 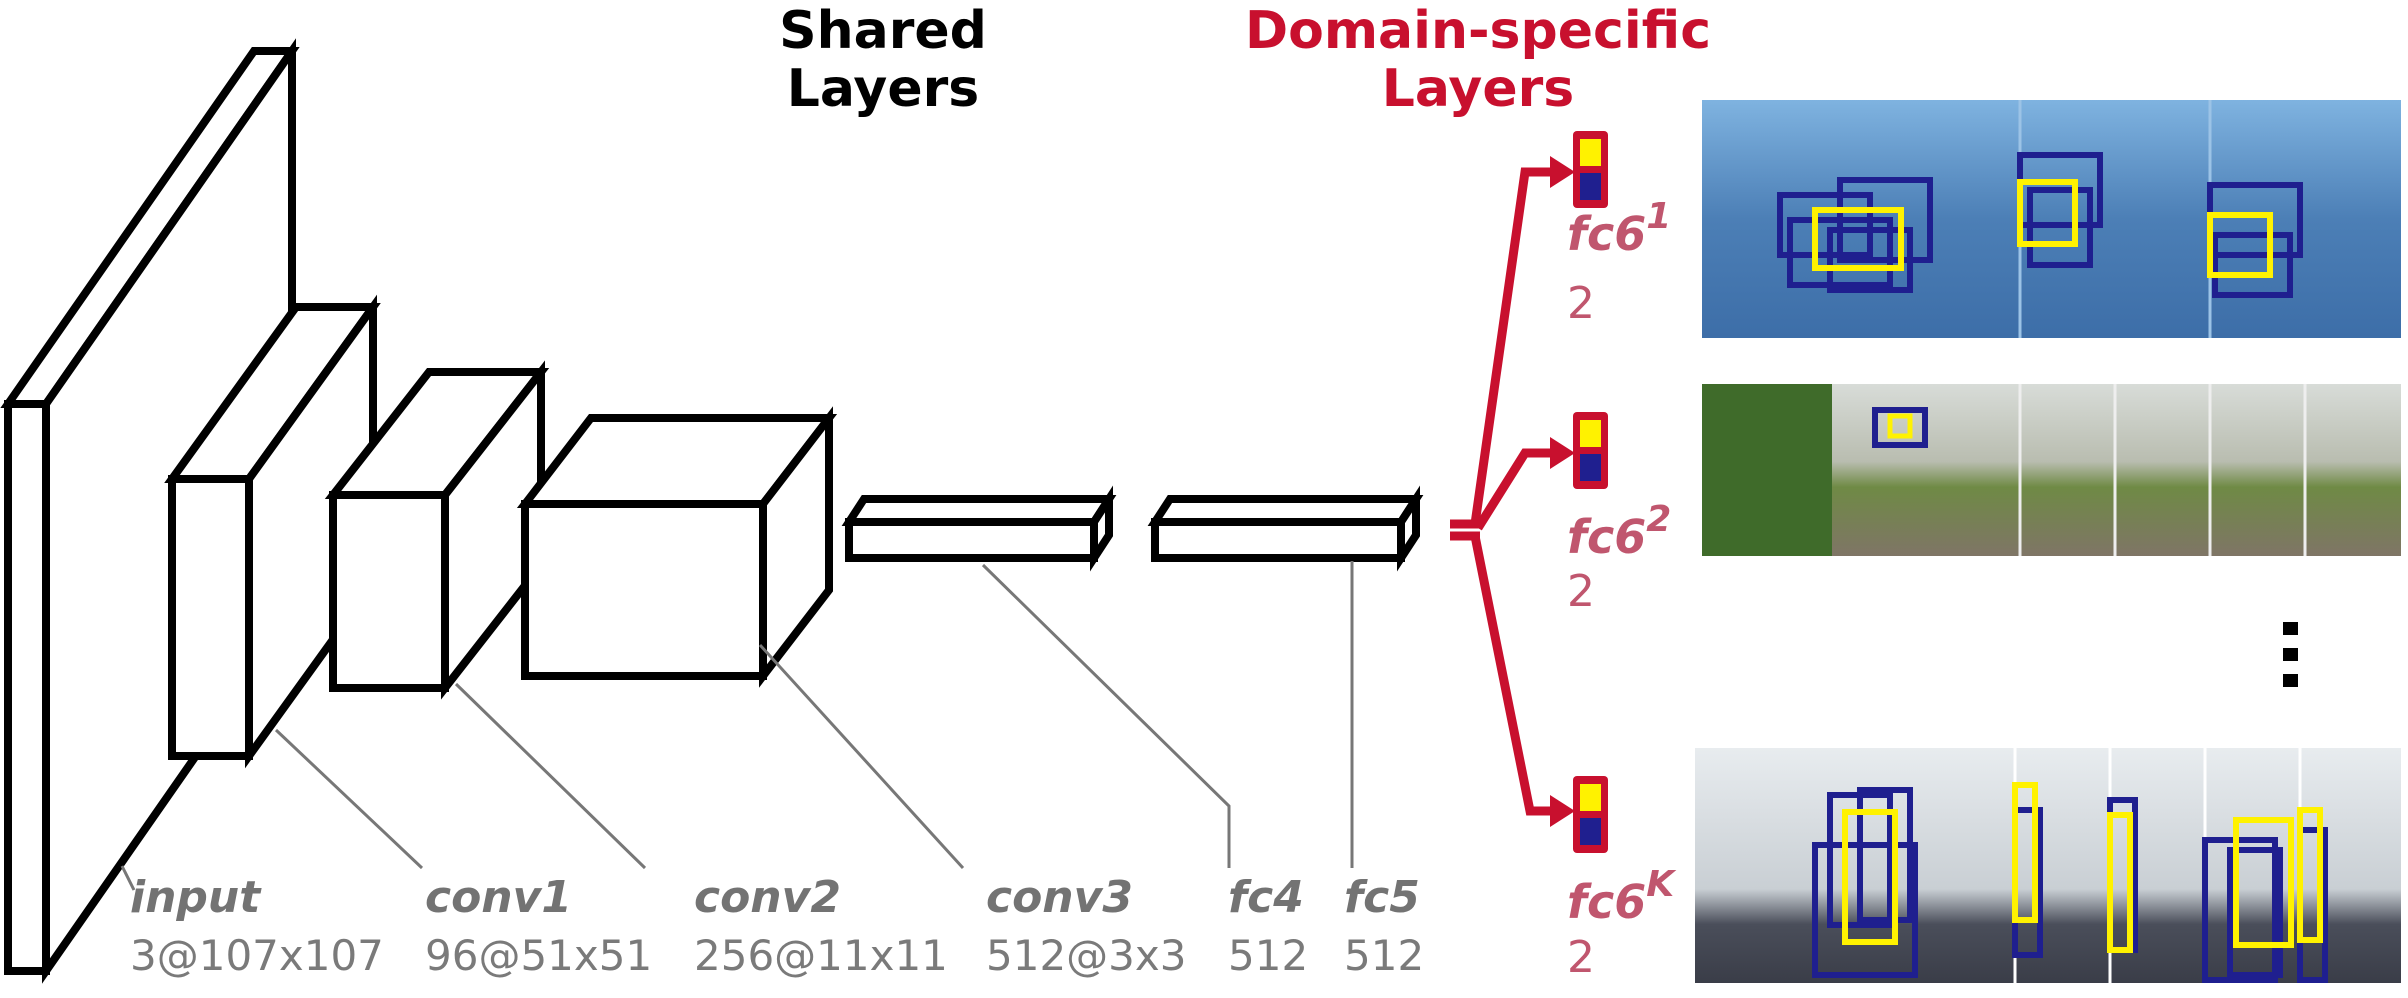 What do you see at coordinates (1581, 591) in the screenshot?
I see `fc6-size-2: 2` at bounding box center [1581, 591].